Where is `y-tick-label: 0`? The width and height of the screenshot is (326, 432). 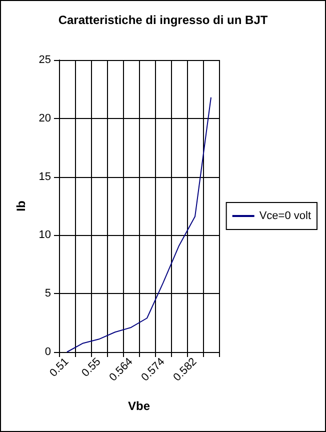
y-tick-label: 0 is located at coordinates (47, 352).